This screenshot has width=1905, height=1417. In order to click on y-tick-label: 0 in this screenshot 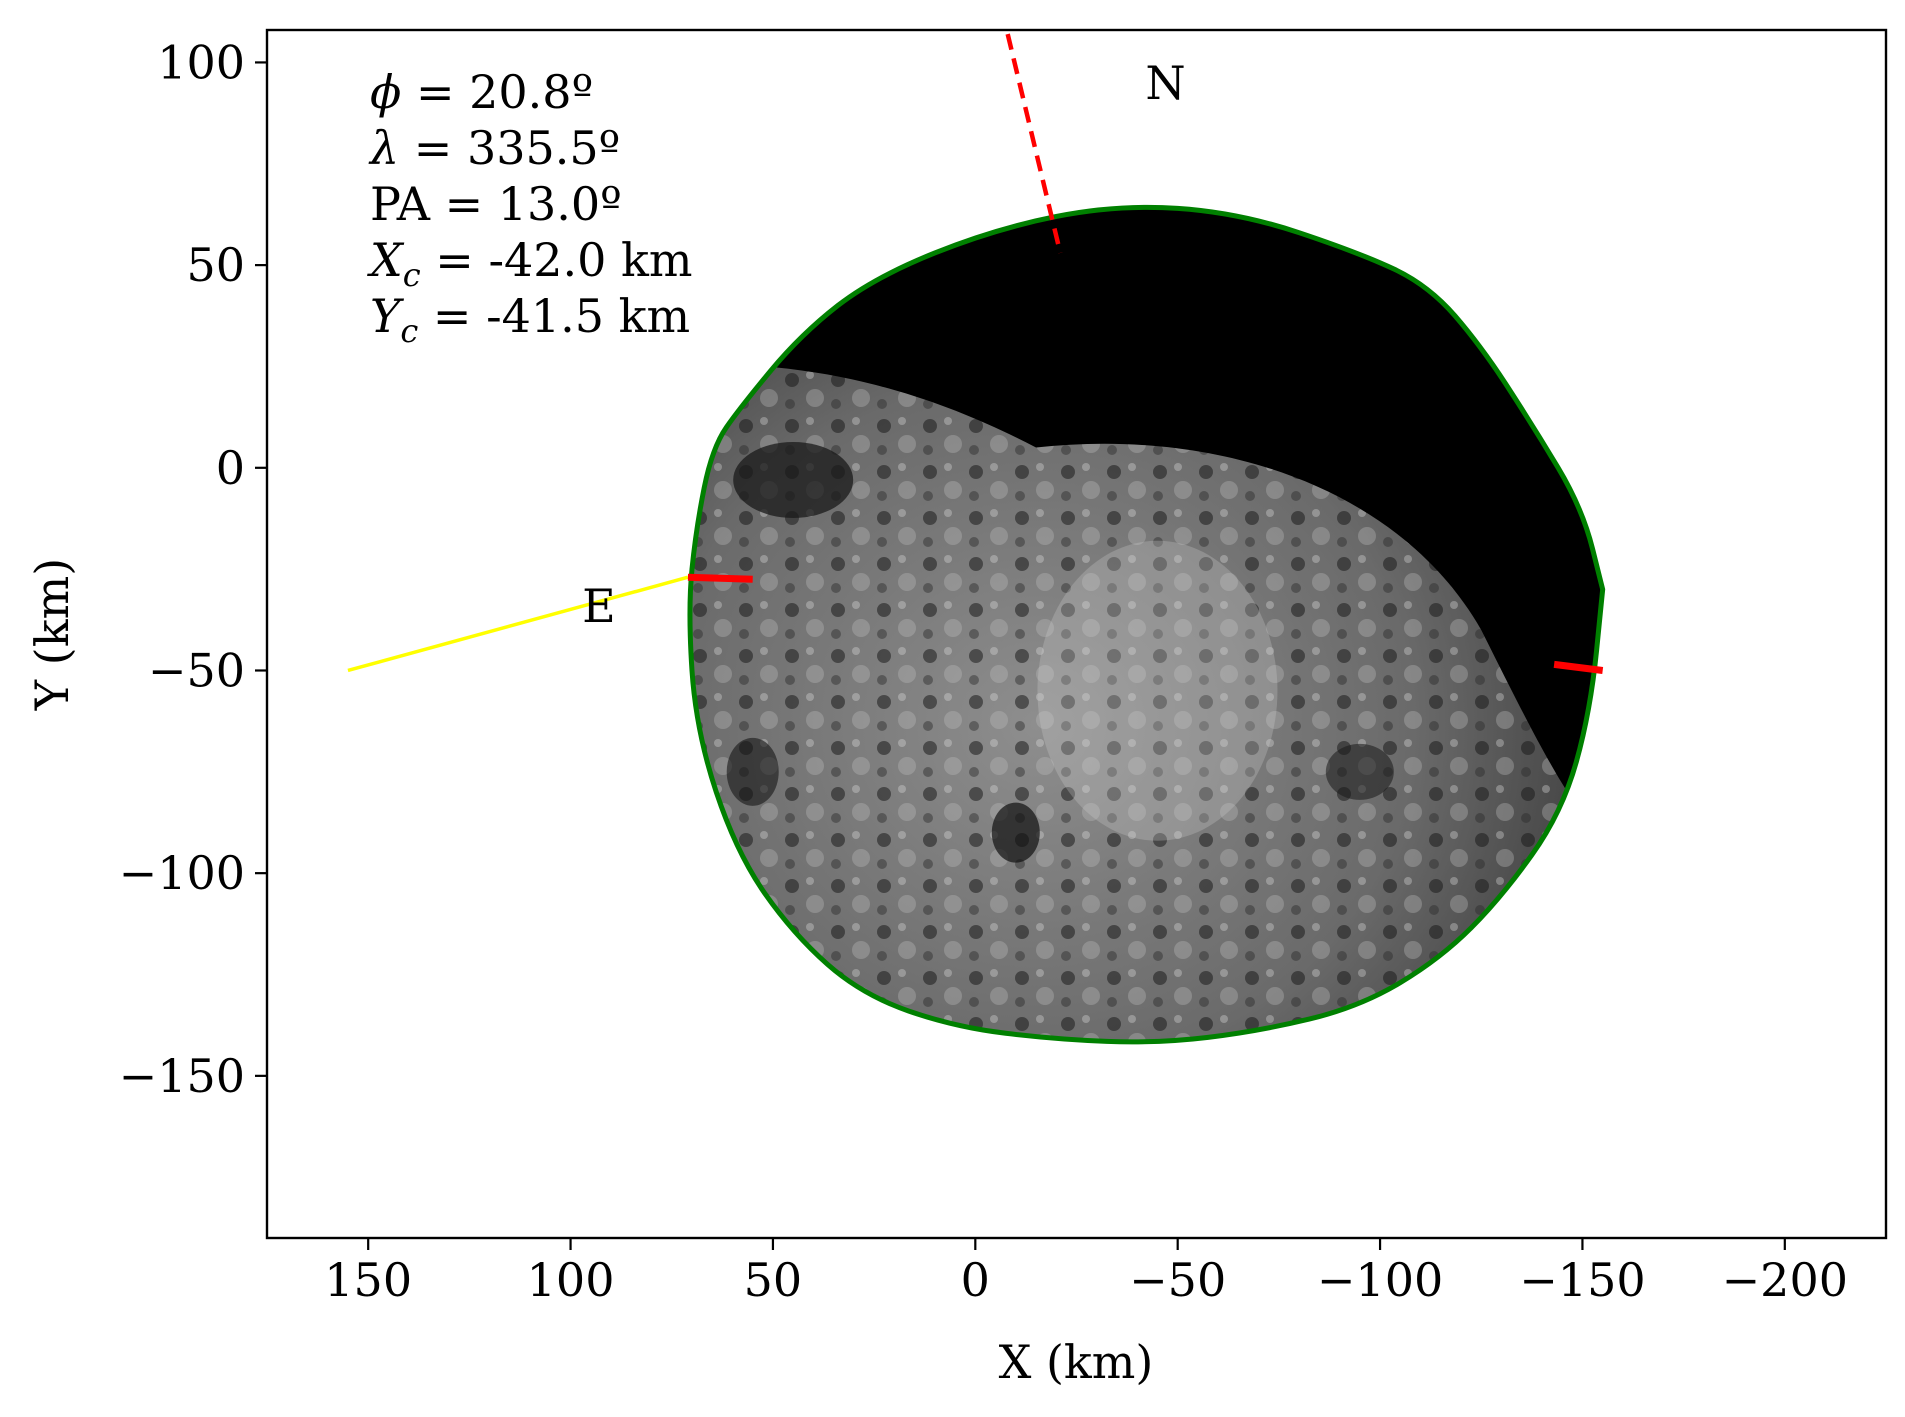, I will do `click(230, 468)`.